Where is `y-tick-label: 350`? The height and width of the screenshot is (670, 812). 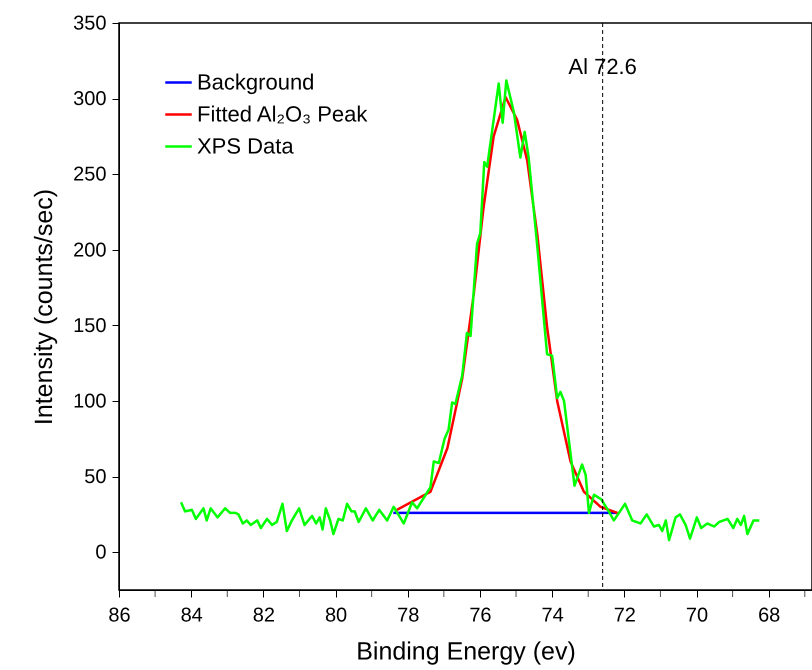 y-tick-label: 350 is located at coordinates (89, 23).